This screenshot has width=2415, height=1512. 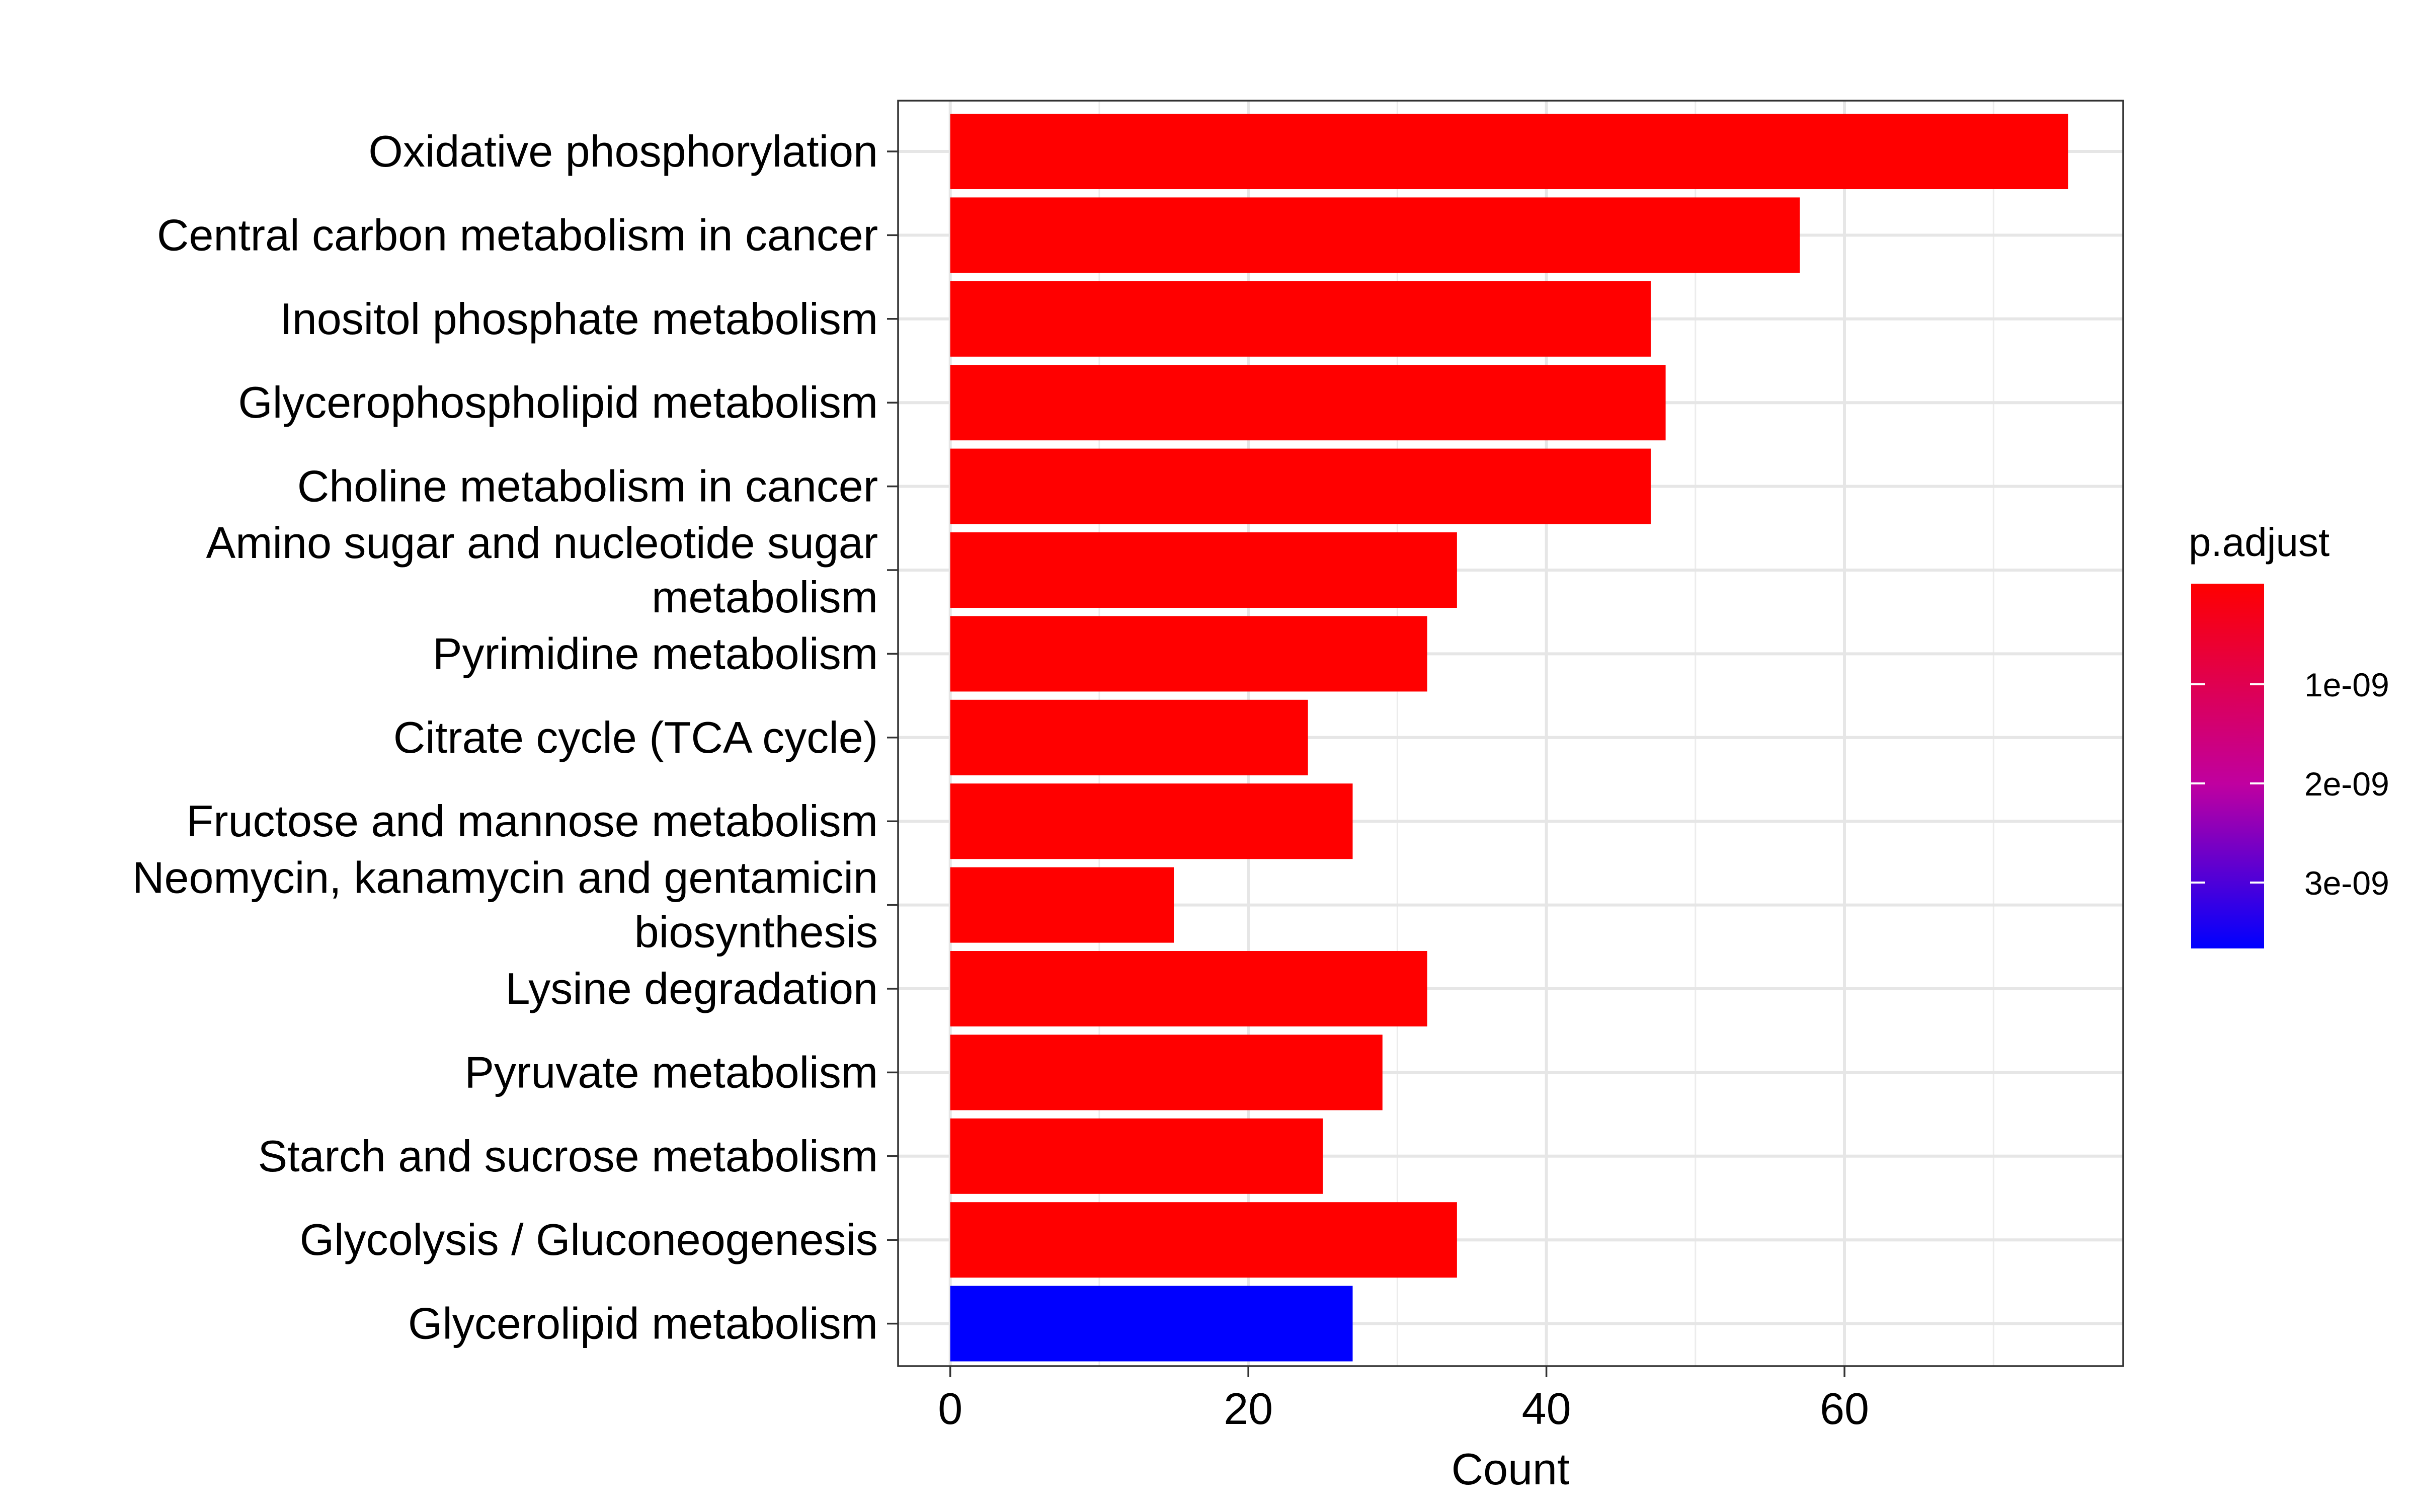 I want to click on y-tick-label: Glycolysis / Gluconeogenesis, so click(x=589, y=1239).